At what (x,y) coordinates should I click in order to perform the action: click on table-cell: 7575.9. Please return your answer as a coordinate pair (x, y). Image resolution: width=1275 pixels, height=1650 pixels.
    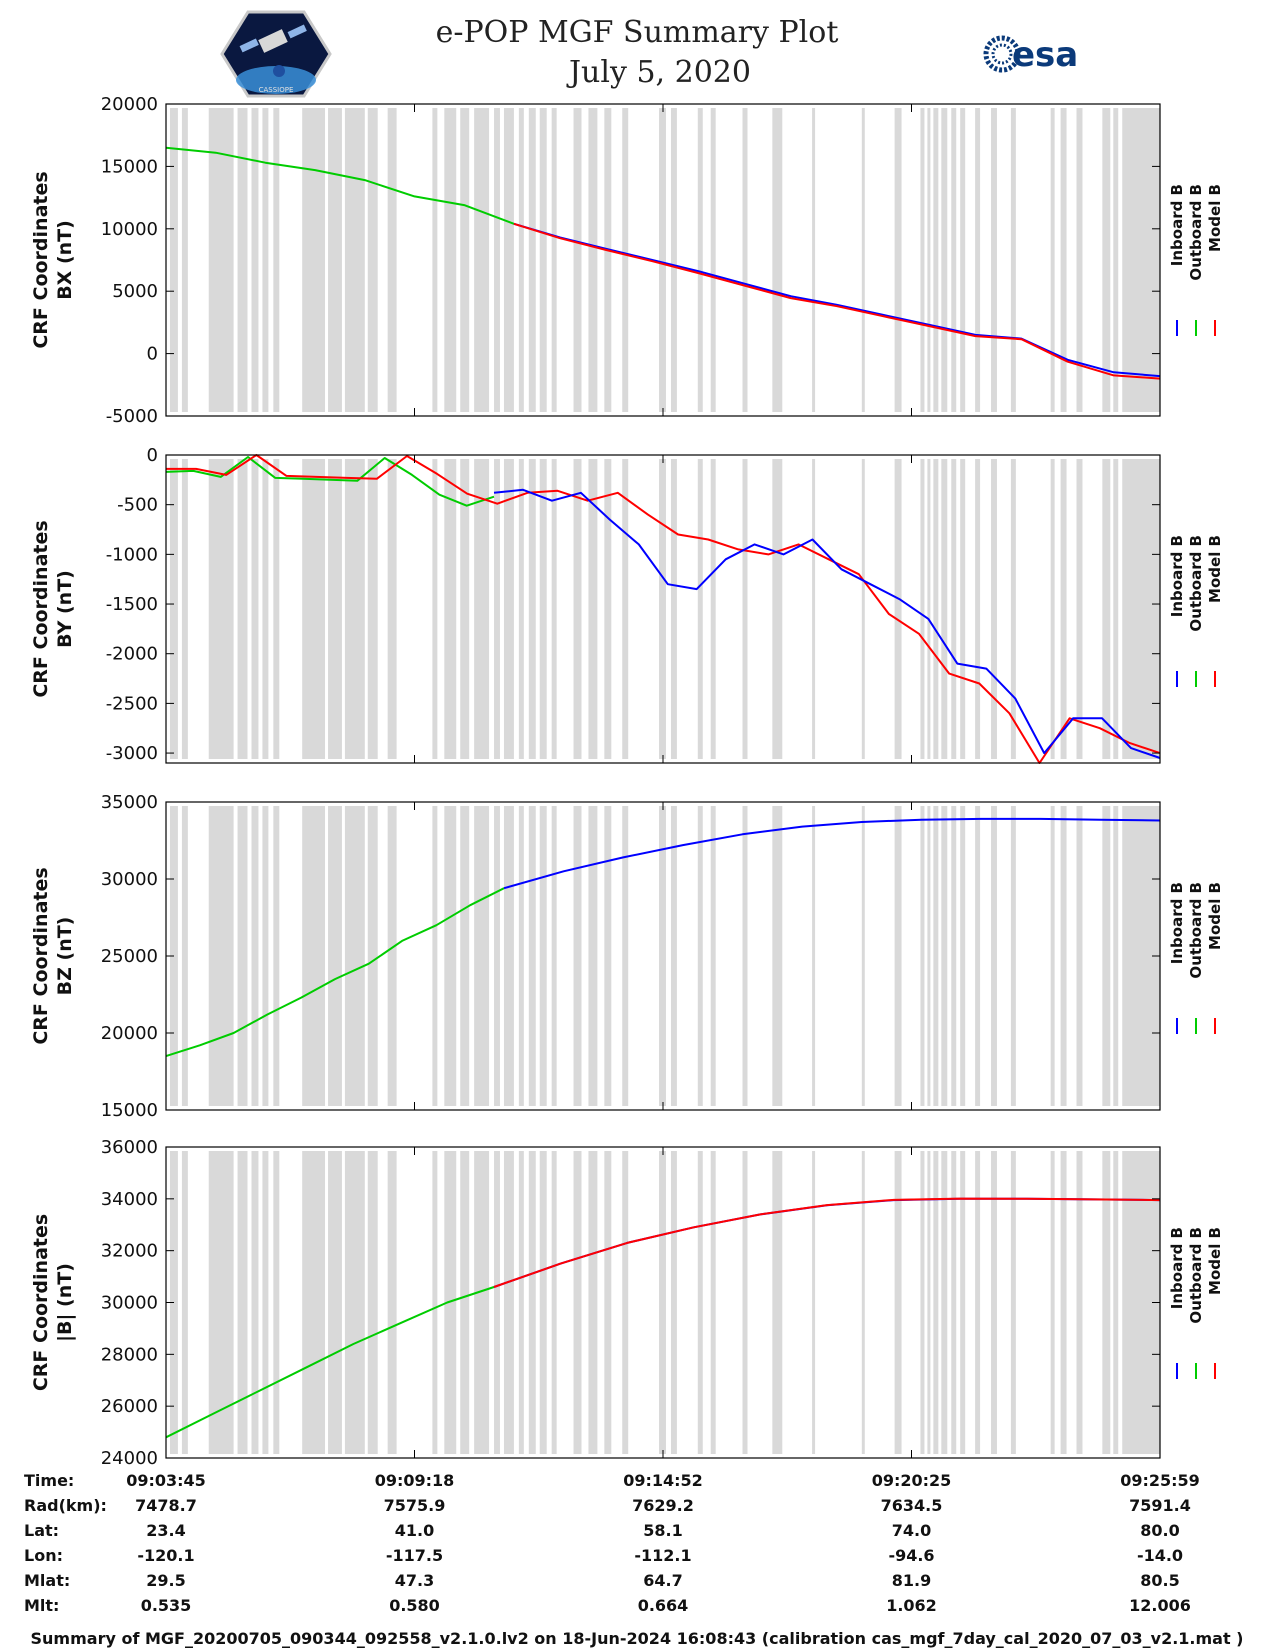
    Looking at the image, I should click on (415, 1505).